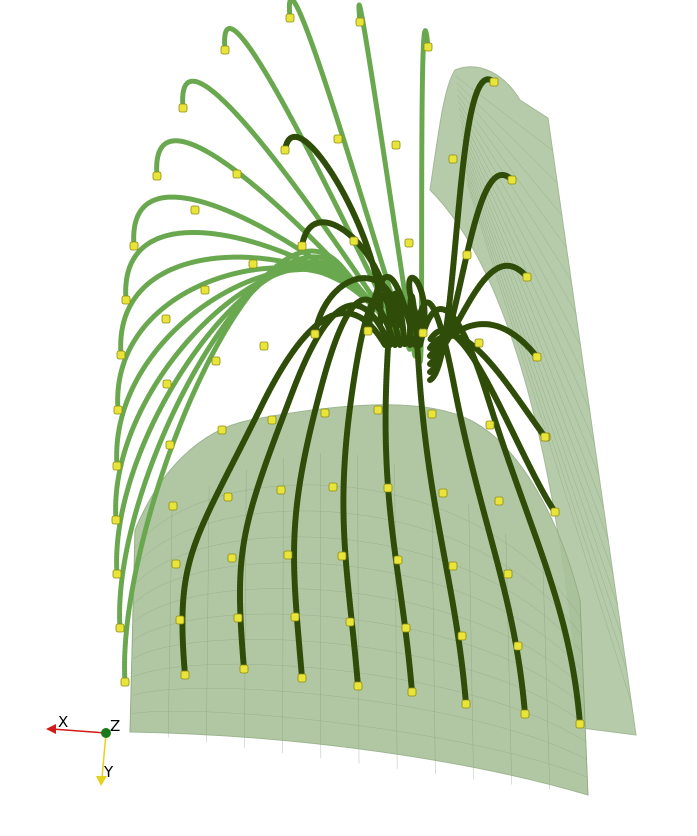 This screenshot has width=697, height=836. What do you see at coordinates (83, 749) in the screenshot?
I see `orientation-axes: X Z Y` at bounding box center [83, 749].